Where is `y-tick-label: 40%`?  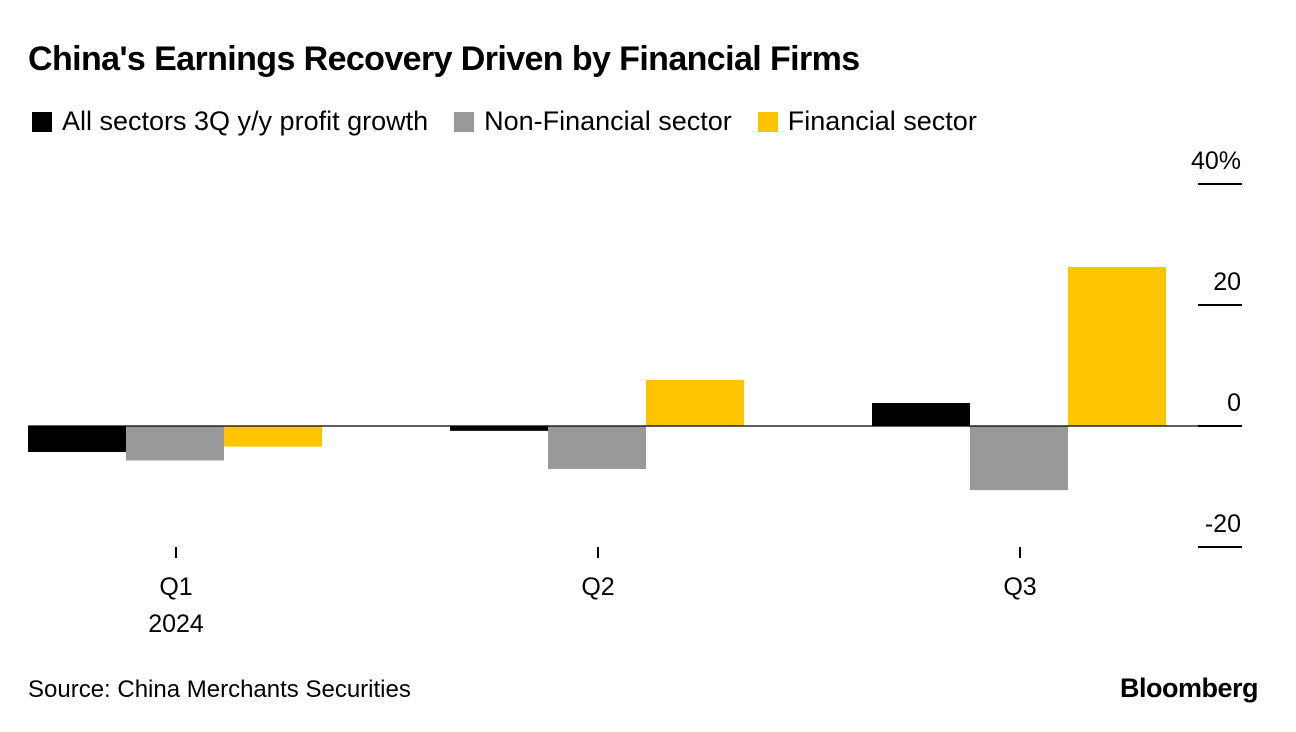 y-tick-label: 40% is located at coordinates (1216, 161).